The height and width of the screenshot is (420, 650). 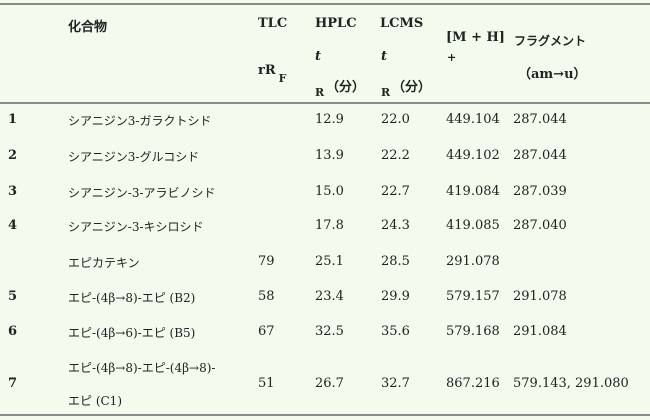 I want to click on cell-lcms: 24.3, so click(x=395, y=225).